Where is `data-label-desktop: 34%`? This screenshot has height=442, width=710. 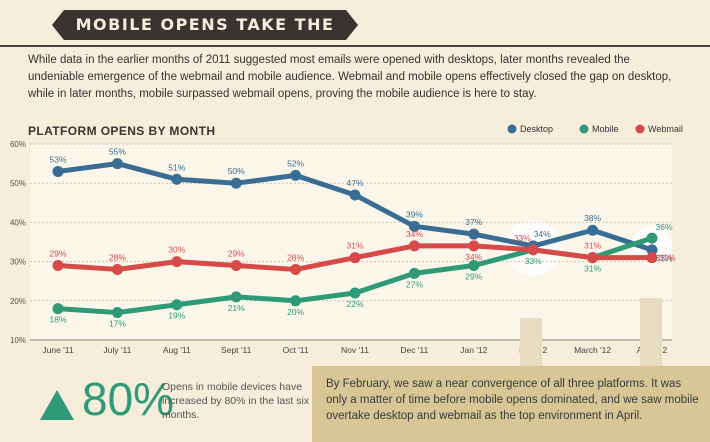 data-label-desktop: 34% is located at coordinates (542, 234).